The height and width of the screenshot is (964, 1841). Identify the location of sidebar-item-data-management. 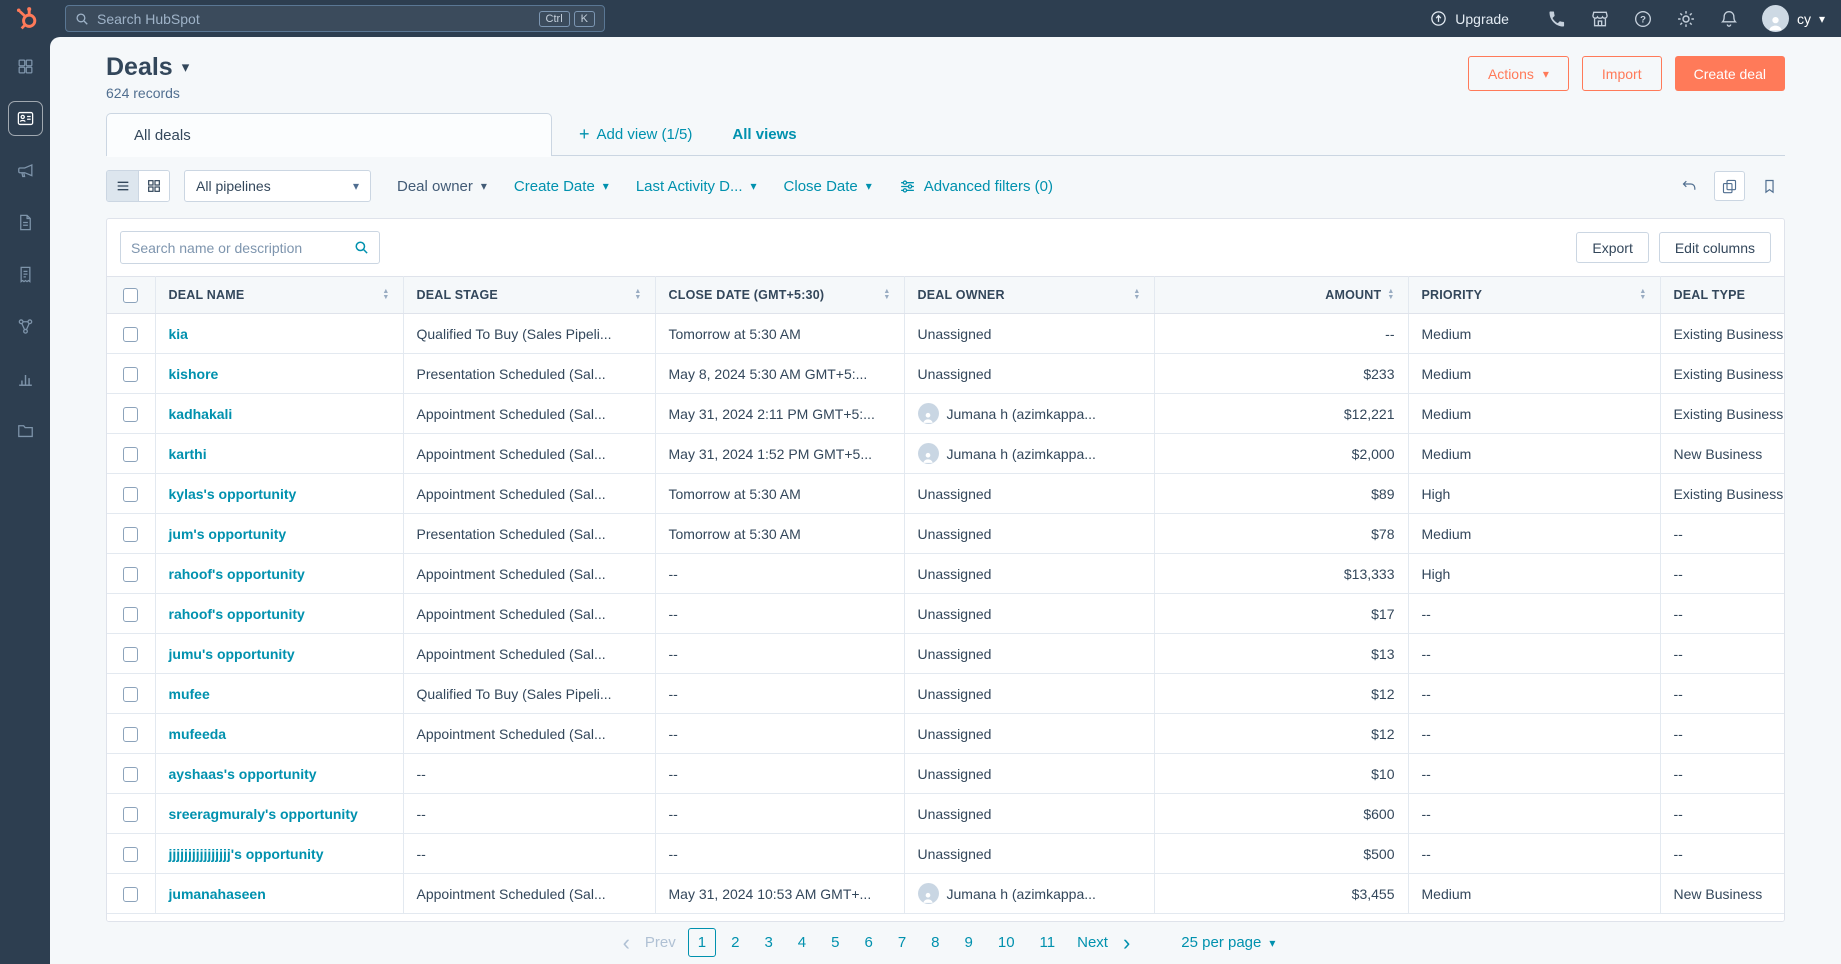
(25, 430).